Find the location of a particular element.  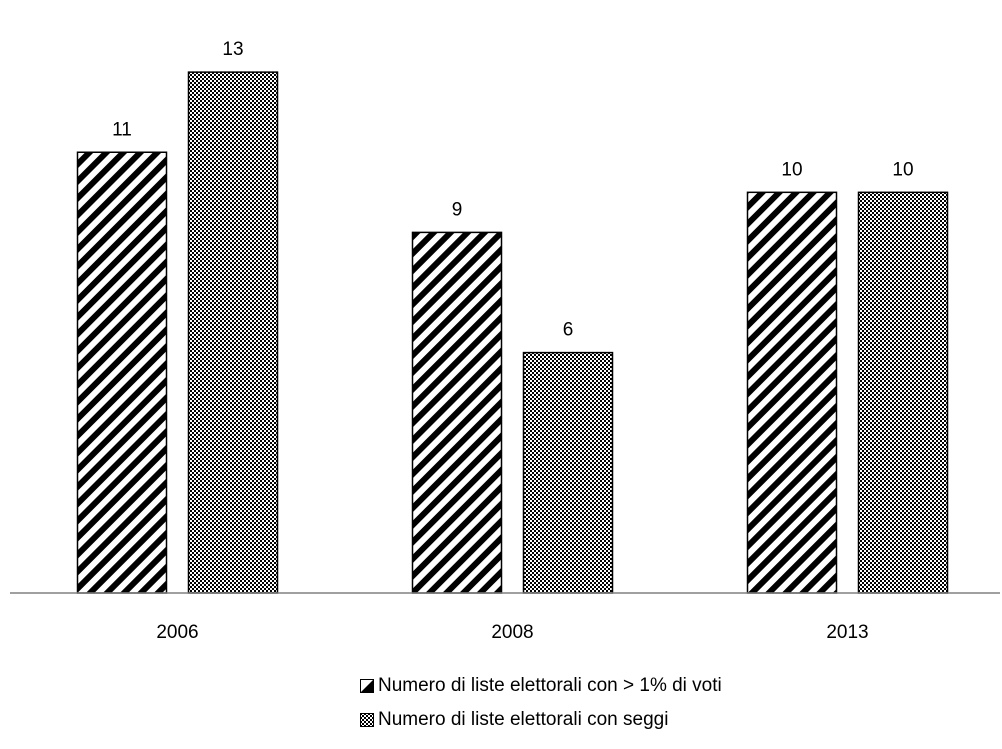

x-tick-labels-layer: 2006 2008 2013 is located at coordinates (512, 632).